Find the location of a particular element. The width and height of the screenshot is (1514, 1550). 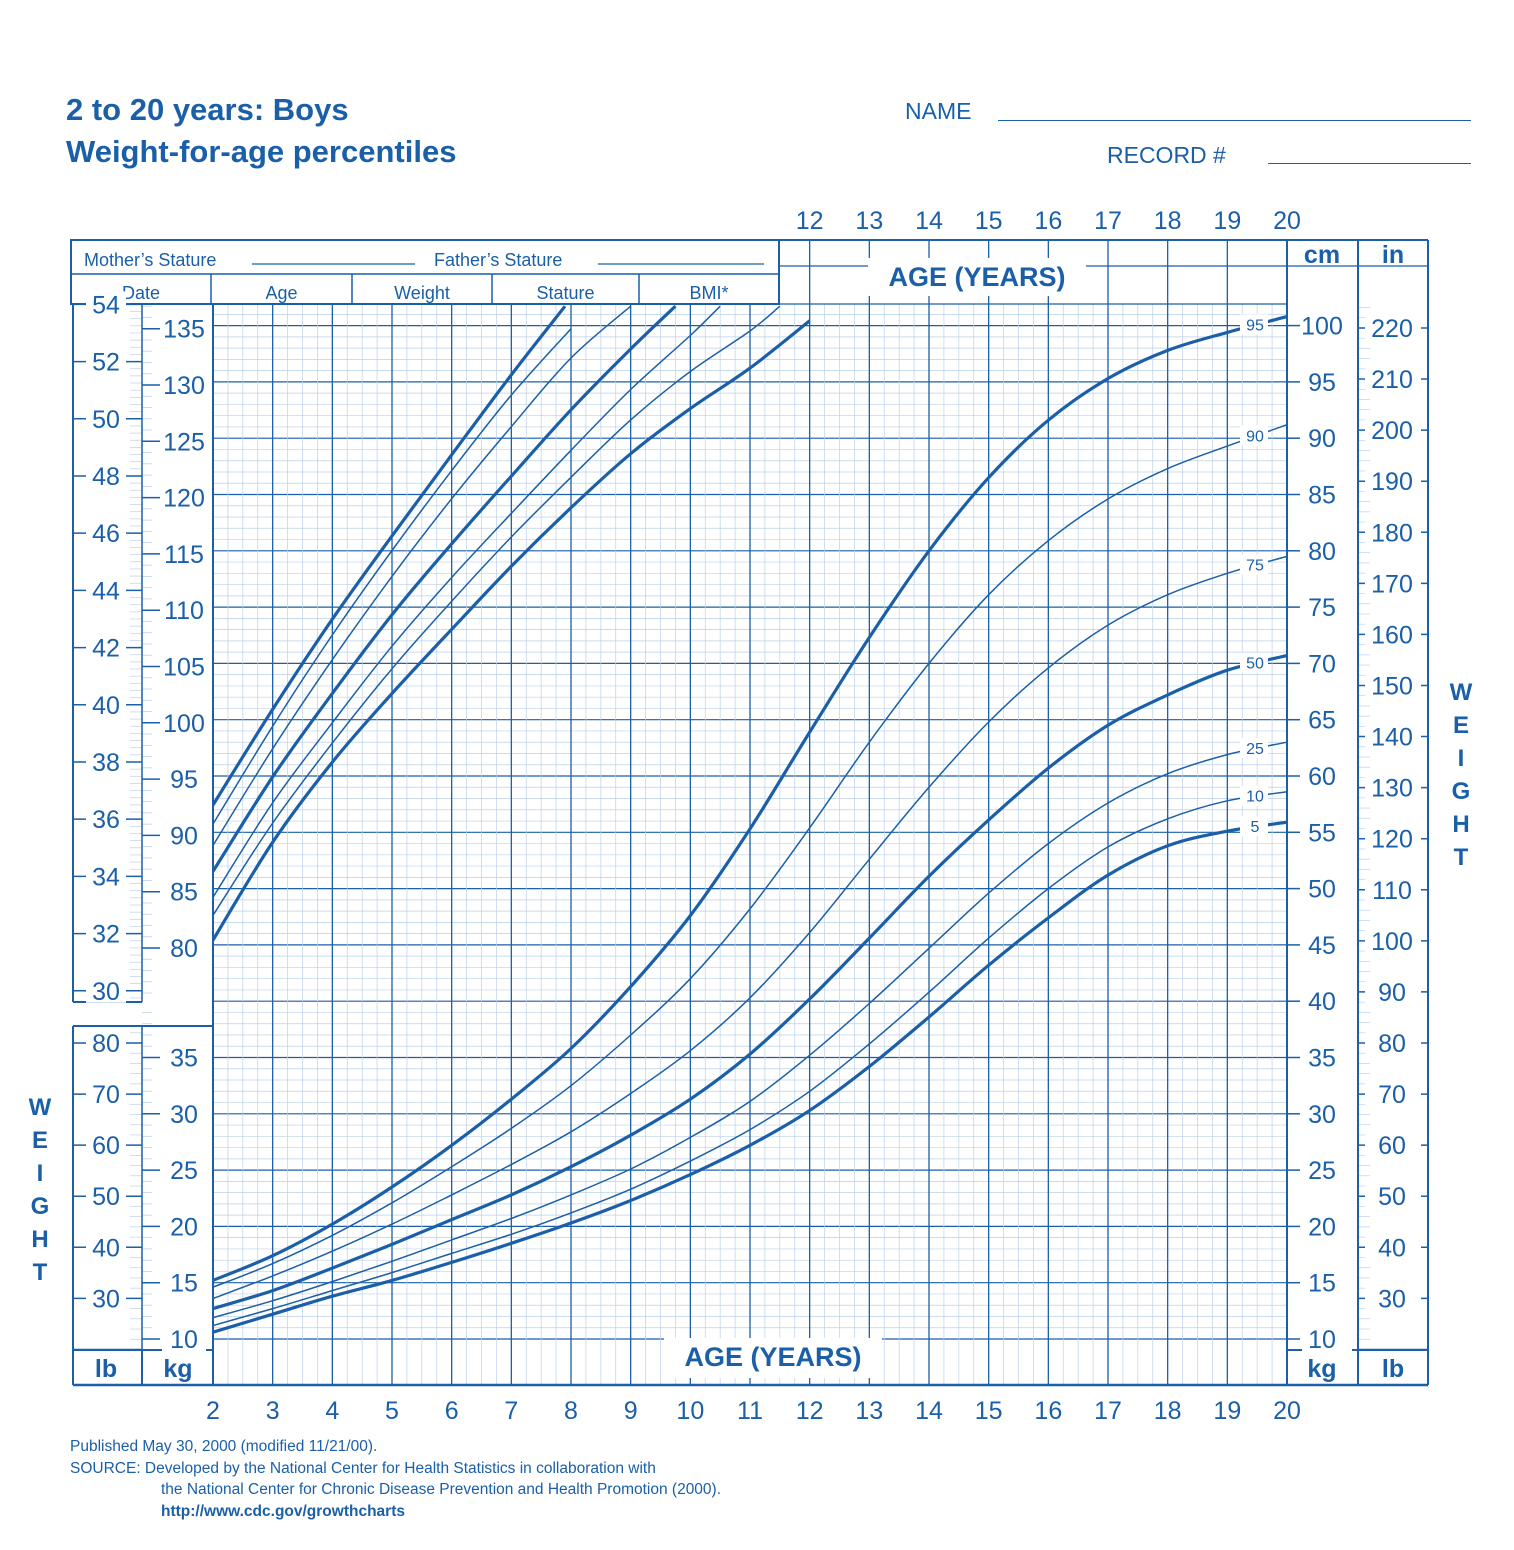

right-lb-tick-label: 50 is located at coordinates (1392, 1197).